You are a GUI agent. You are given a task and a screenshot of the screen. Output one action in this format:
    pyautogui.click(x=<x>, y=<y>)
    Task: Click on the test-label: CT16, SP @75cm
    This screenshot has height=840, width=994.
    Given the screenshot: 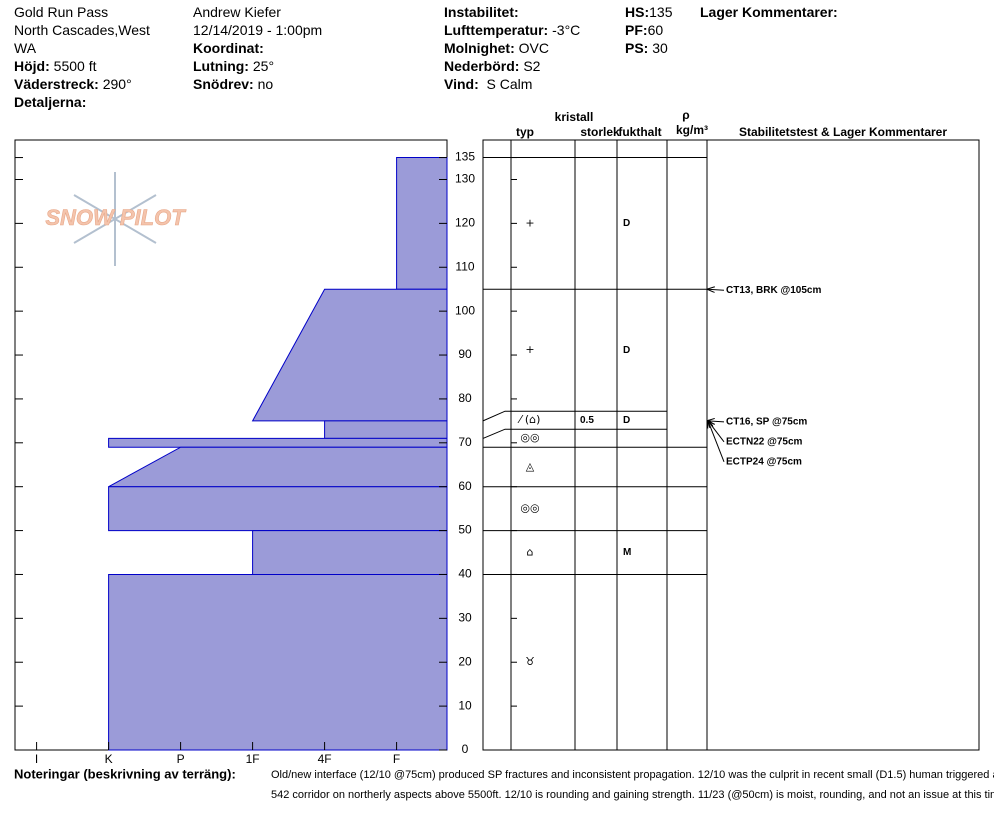 What is the action you would take?
    pyautogui.click(x=766, y=422)
    